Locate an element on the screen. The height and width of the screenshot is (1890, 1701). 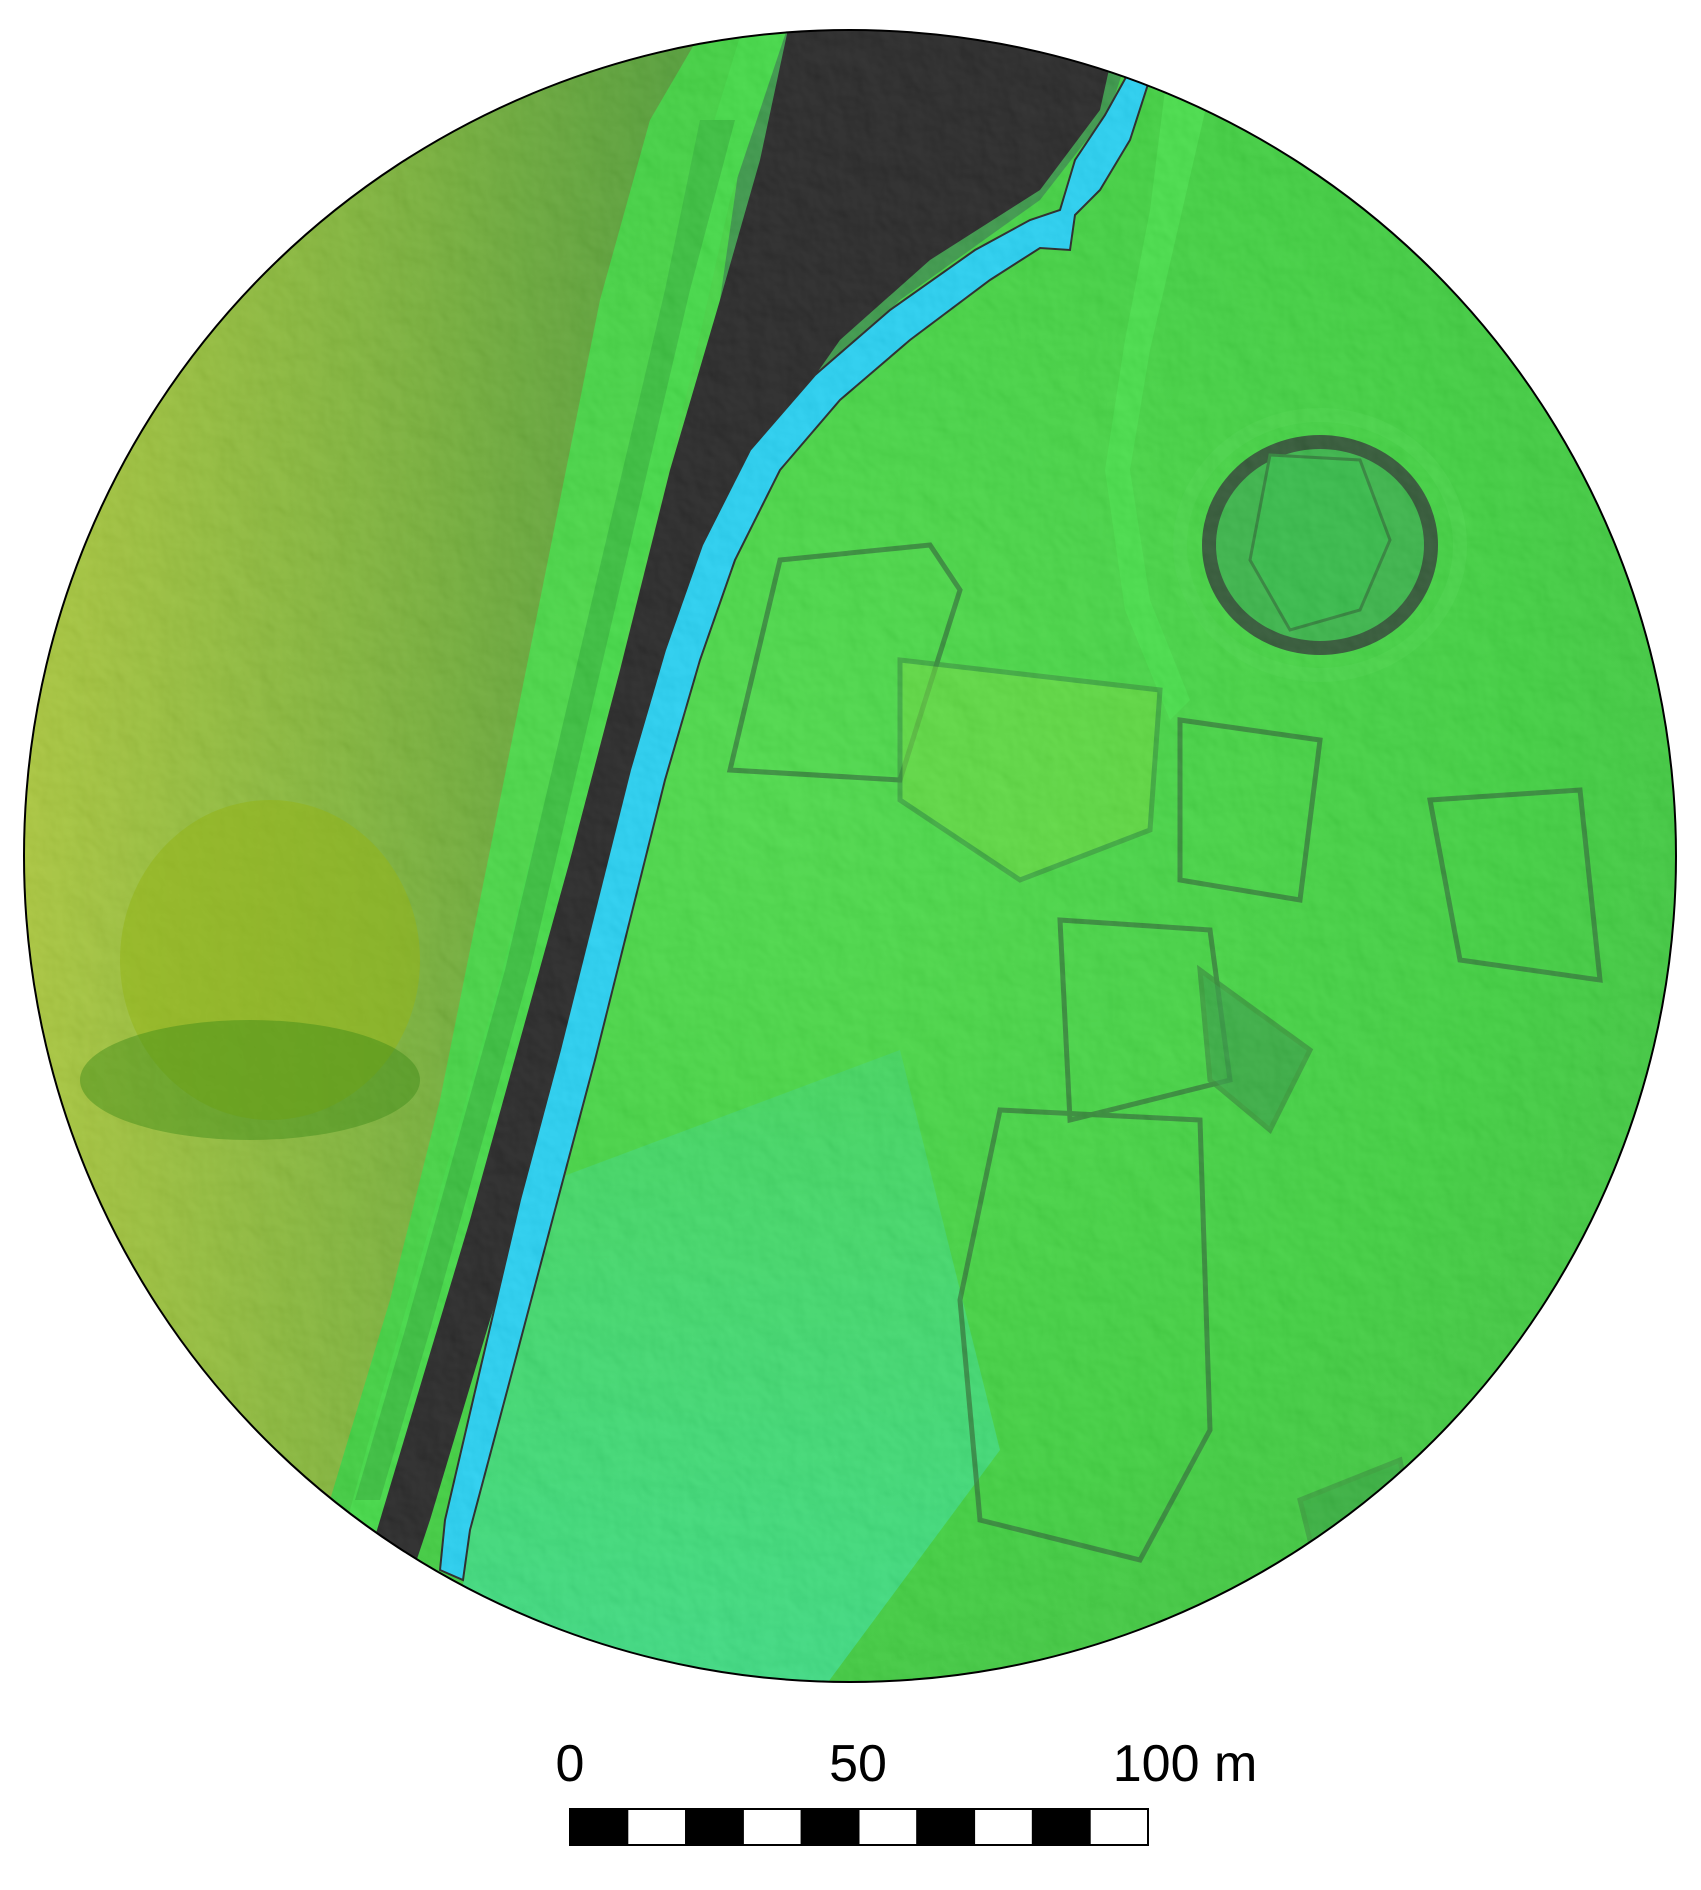
scale-label-50: 50 is located at coordinates (858, 1764).